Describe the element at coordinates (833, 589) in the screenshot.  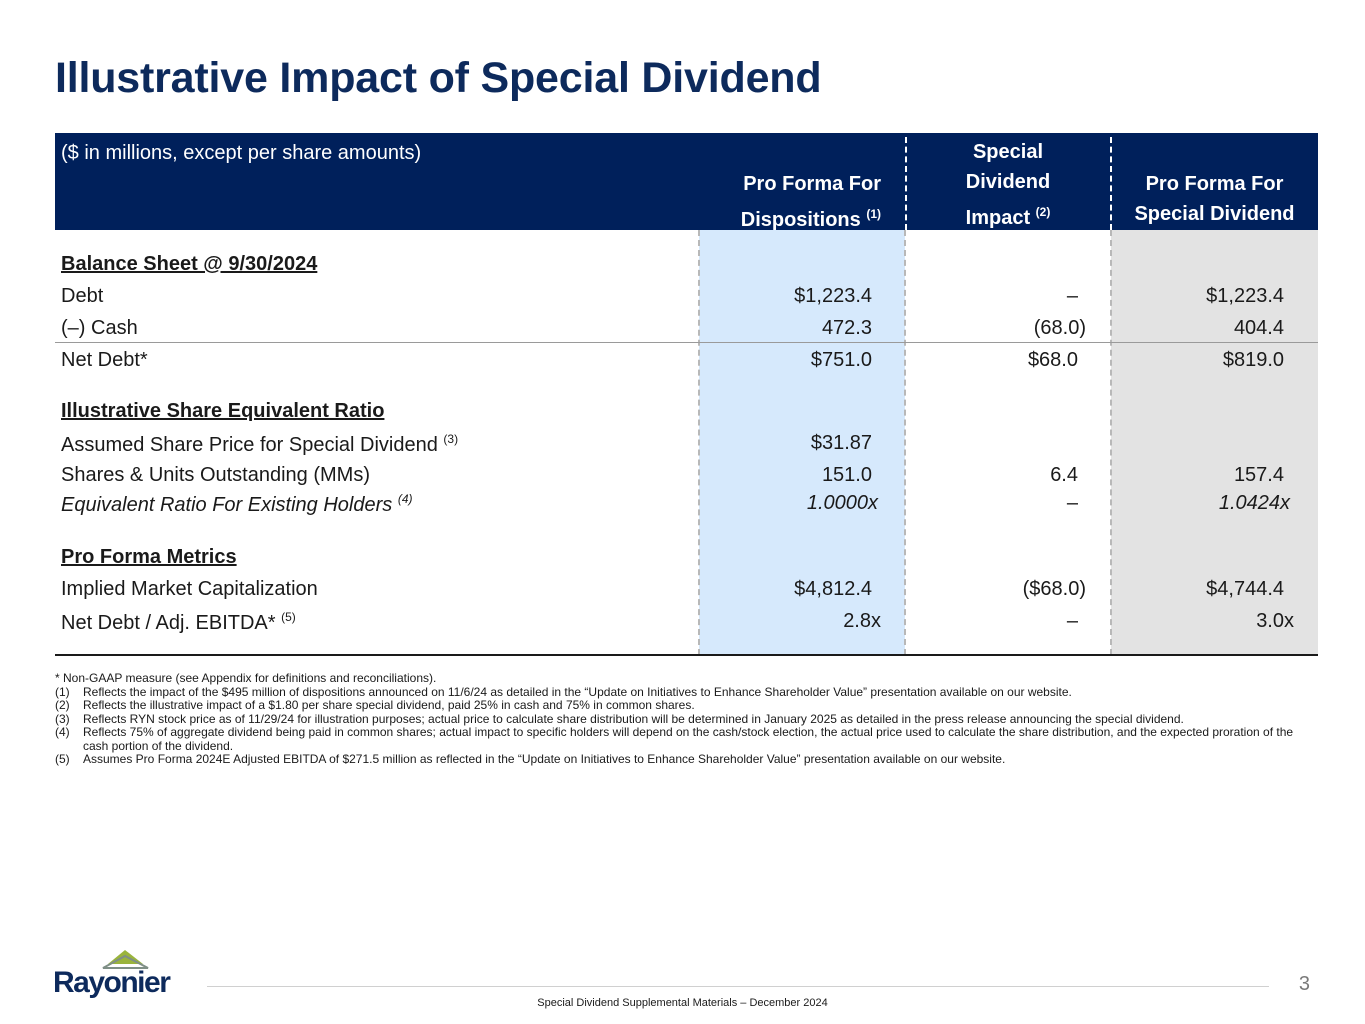
I see `cell-value: $4,812.4` at that location.